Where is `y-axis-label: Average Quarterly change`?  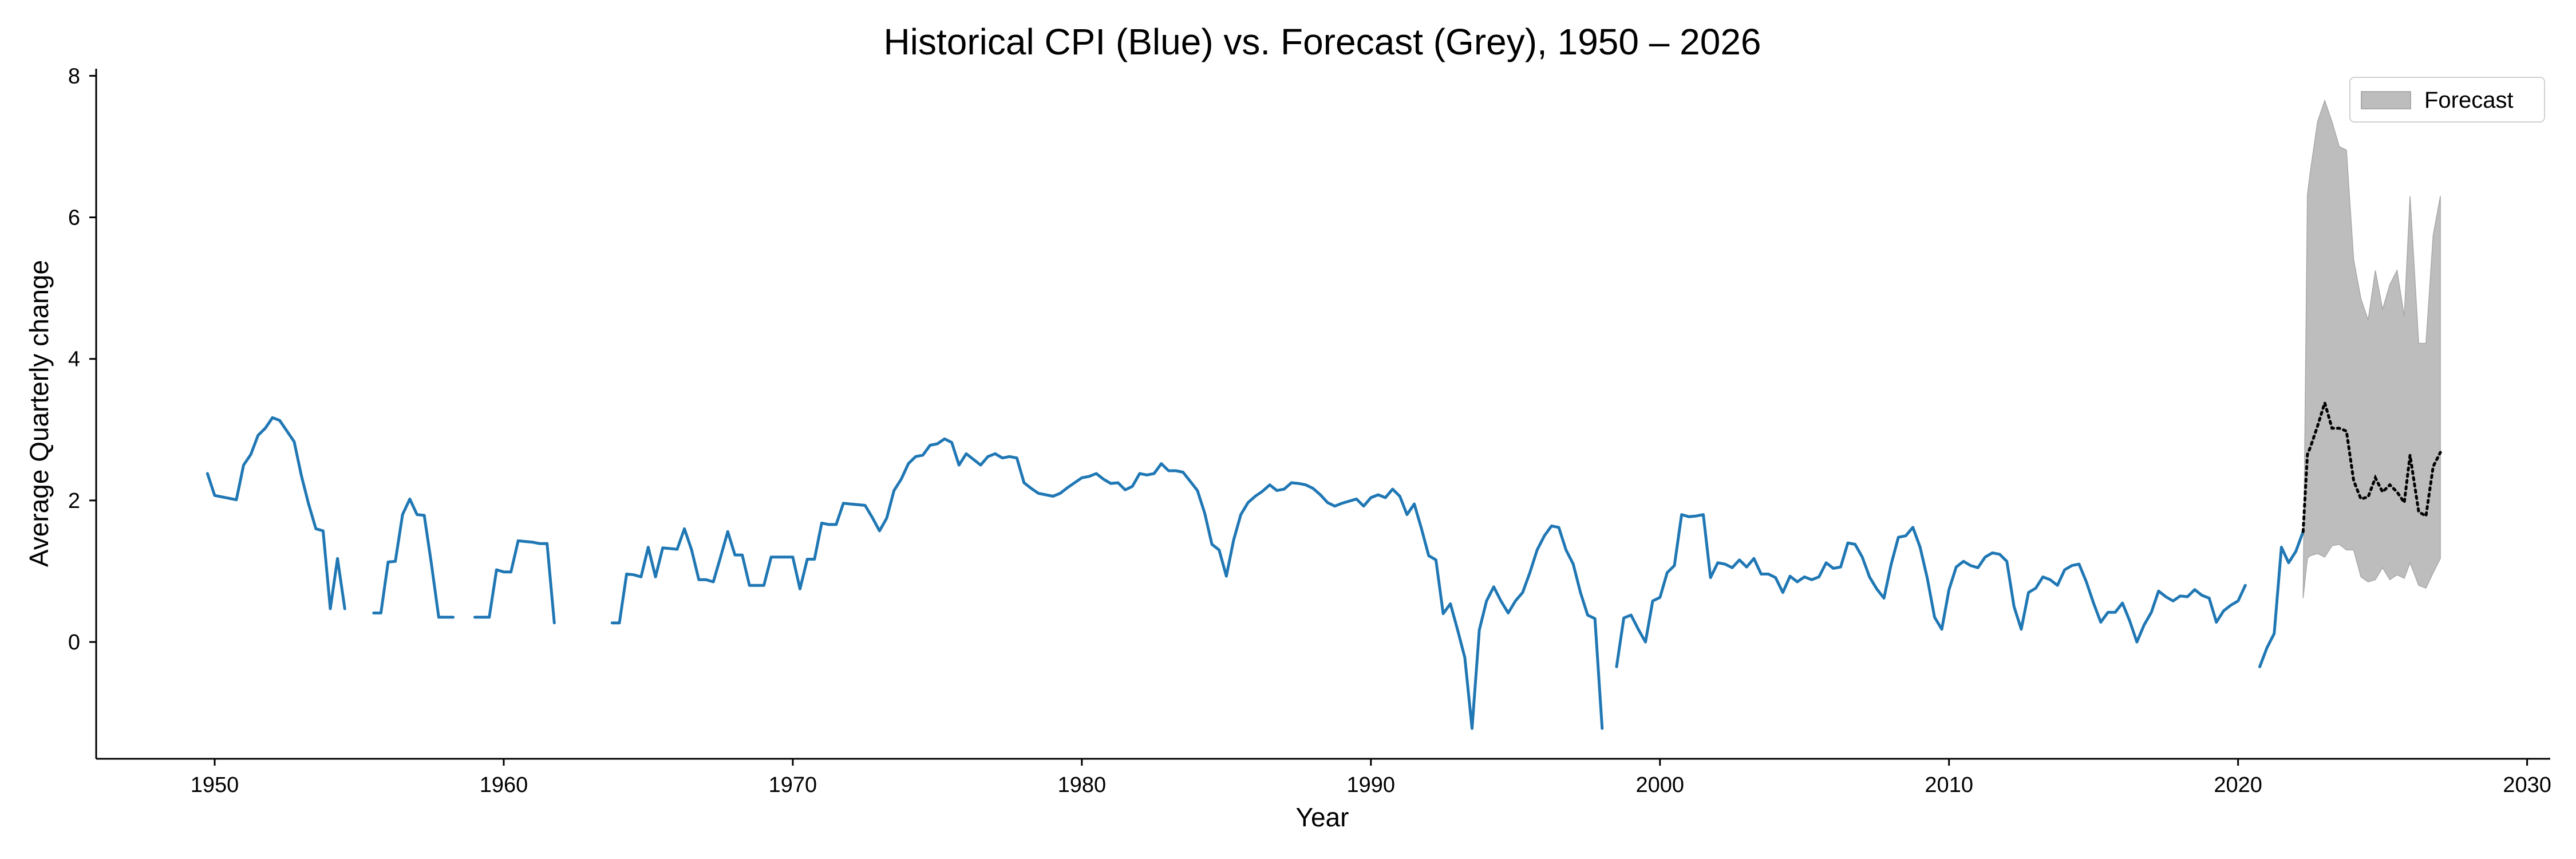
y-axis-label: Average Quarterly change is located at coordinates (39, 414).